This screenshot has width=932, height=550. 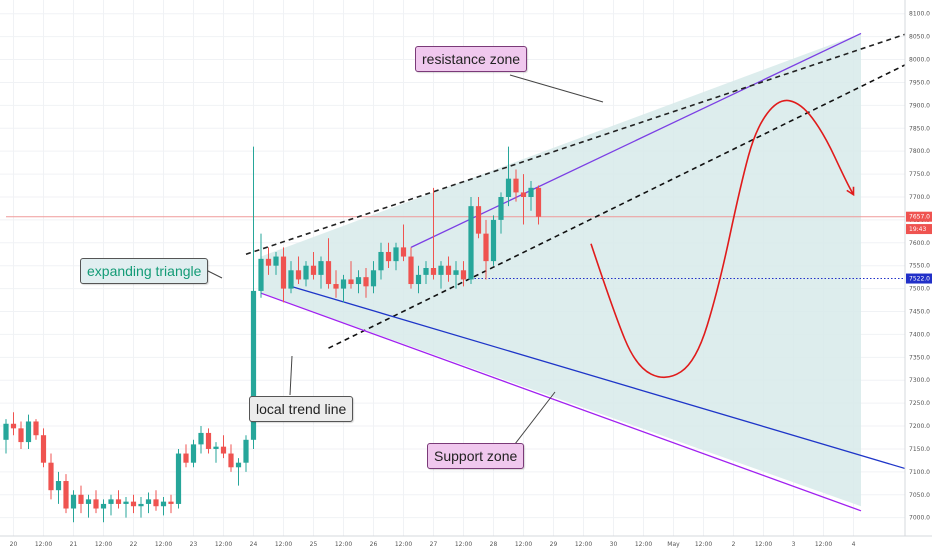 I want to click on price-tag-label: 7522.0, so click(x=919, y=279).